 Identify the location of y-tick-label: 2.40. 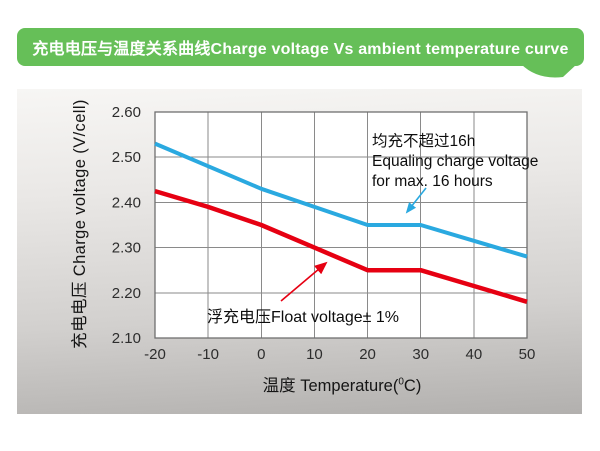
(126, 202).